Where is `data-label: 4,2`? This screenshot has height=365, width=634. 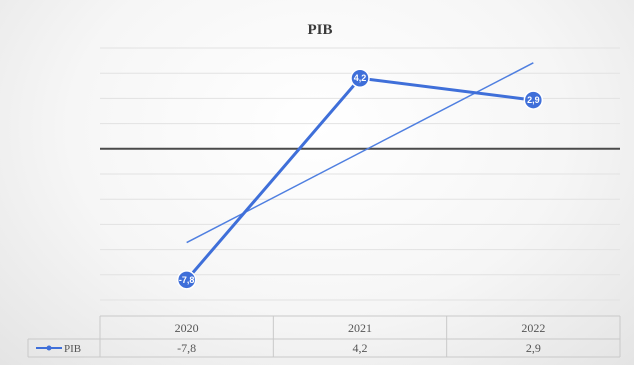 data-label: 4,2 is located at coordinates (360, 78).